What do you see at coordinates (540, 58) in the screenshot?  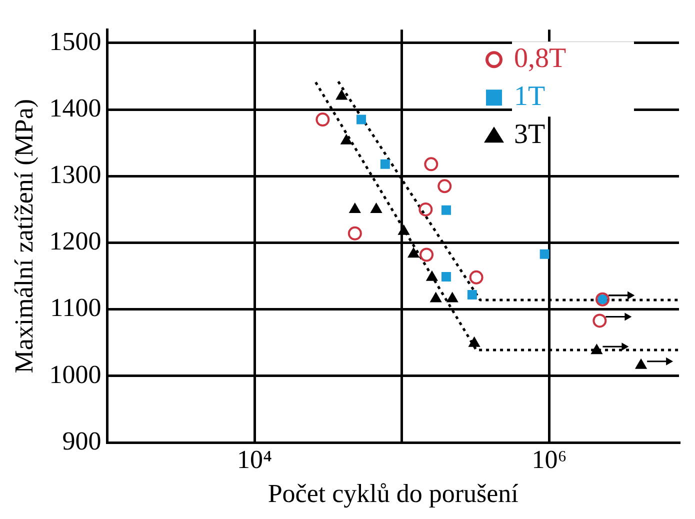 I see `legend-label: 0,8T` at bounding box center [540, 58].